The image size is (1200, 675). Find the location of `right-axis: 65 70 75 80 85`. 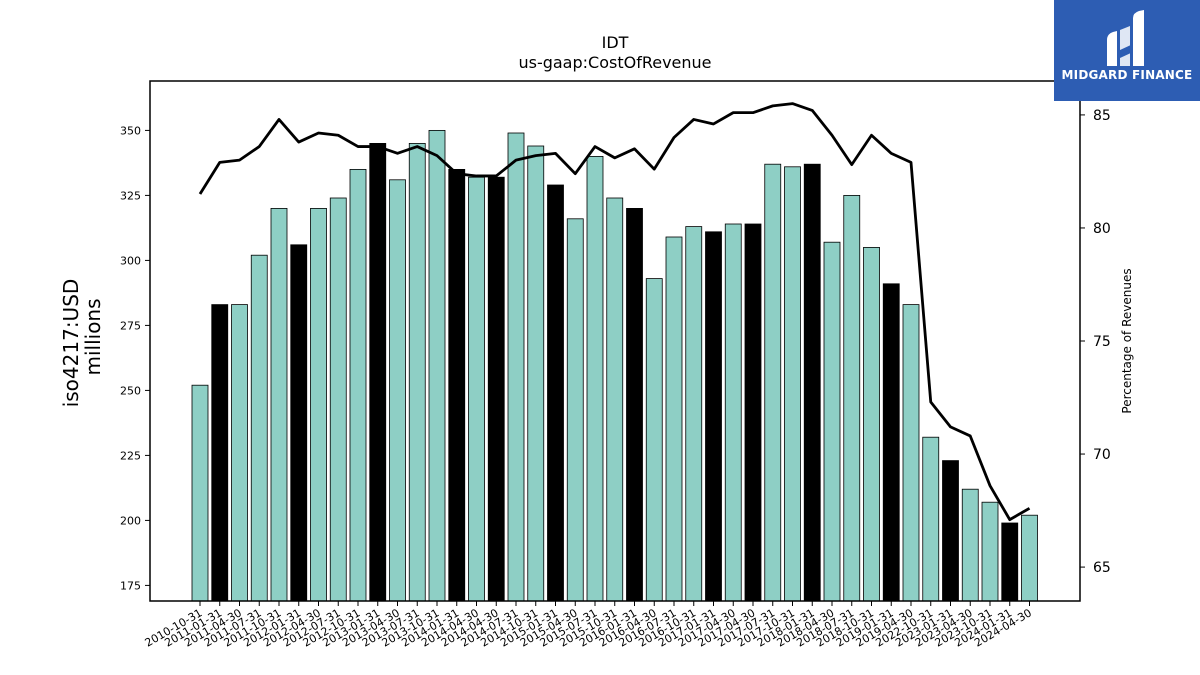

right-axis: 65 70 75 80 85 is located at coordinates (1095, 342).